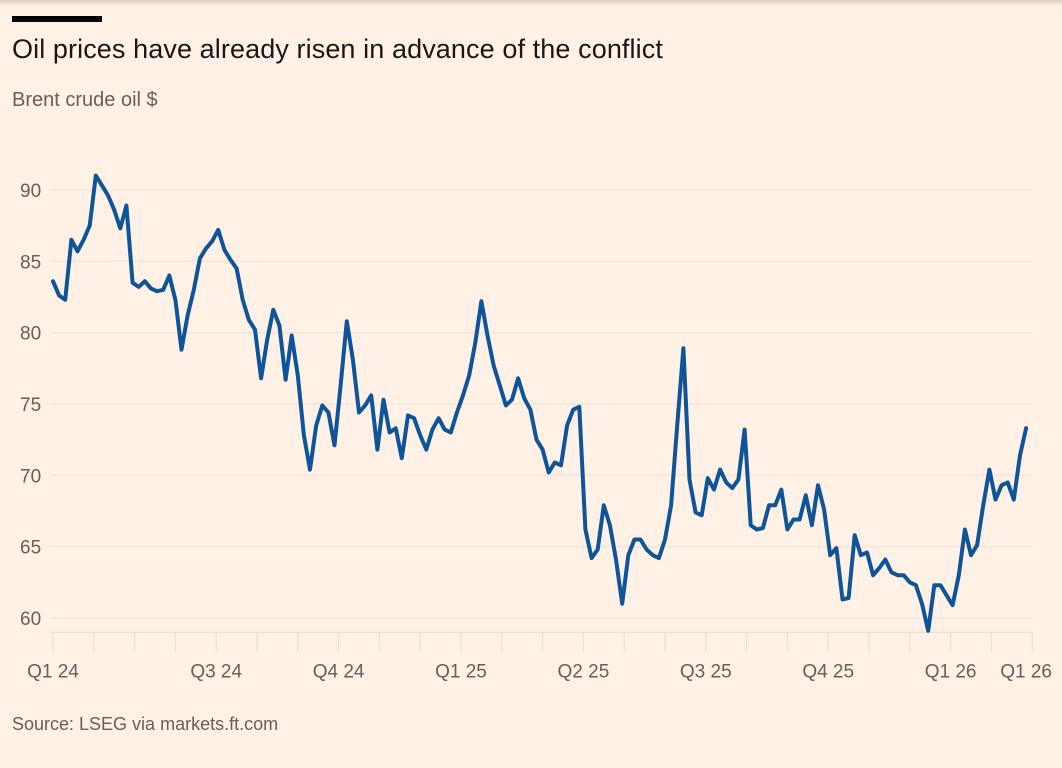 The height and width of the screenshot is (768, 1062). What do you see at coordinates (531, 3) in the screenshot?
I see `top-shadow` at bounding box center [531, 3].